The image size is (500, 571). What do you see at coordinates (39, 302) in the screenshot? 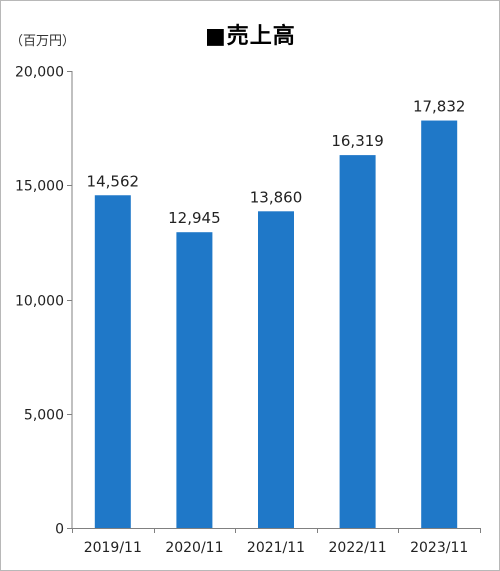
I see `y-tick-label: 10,000` at bounding box center [39, 302].